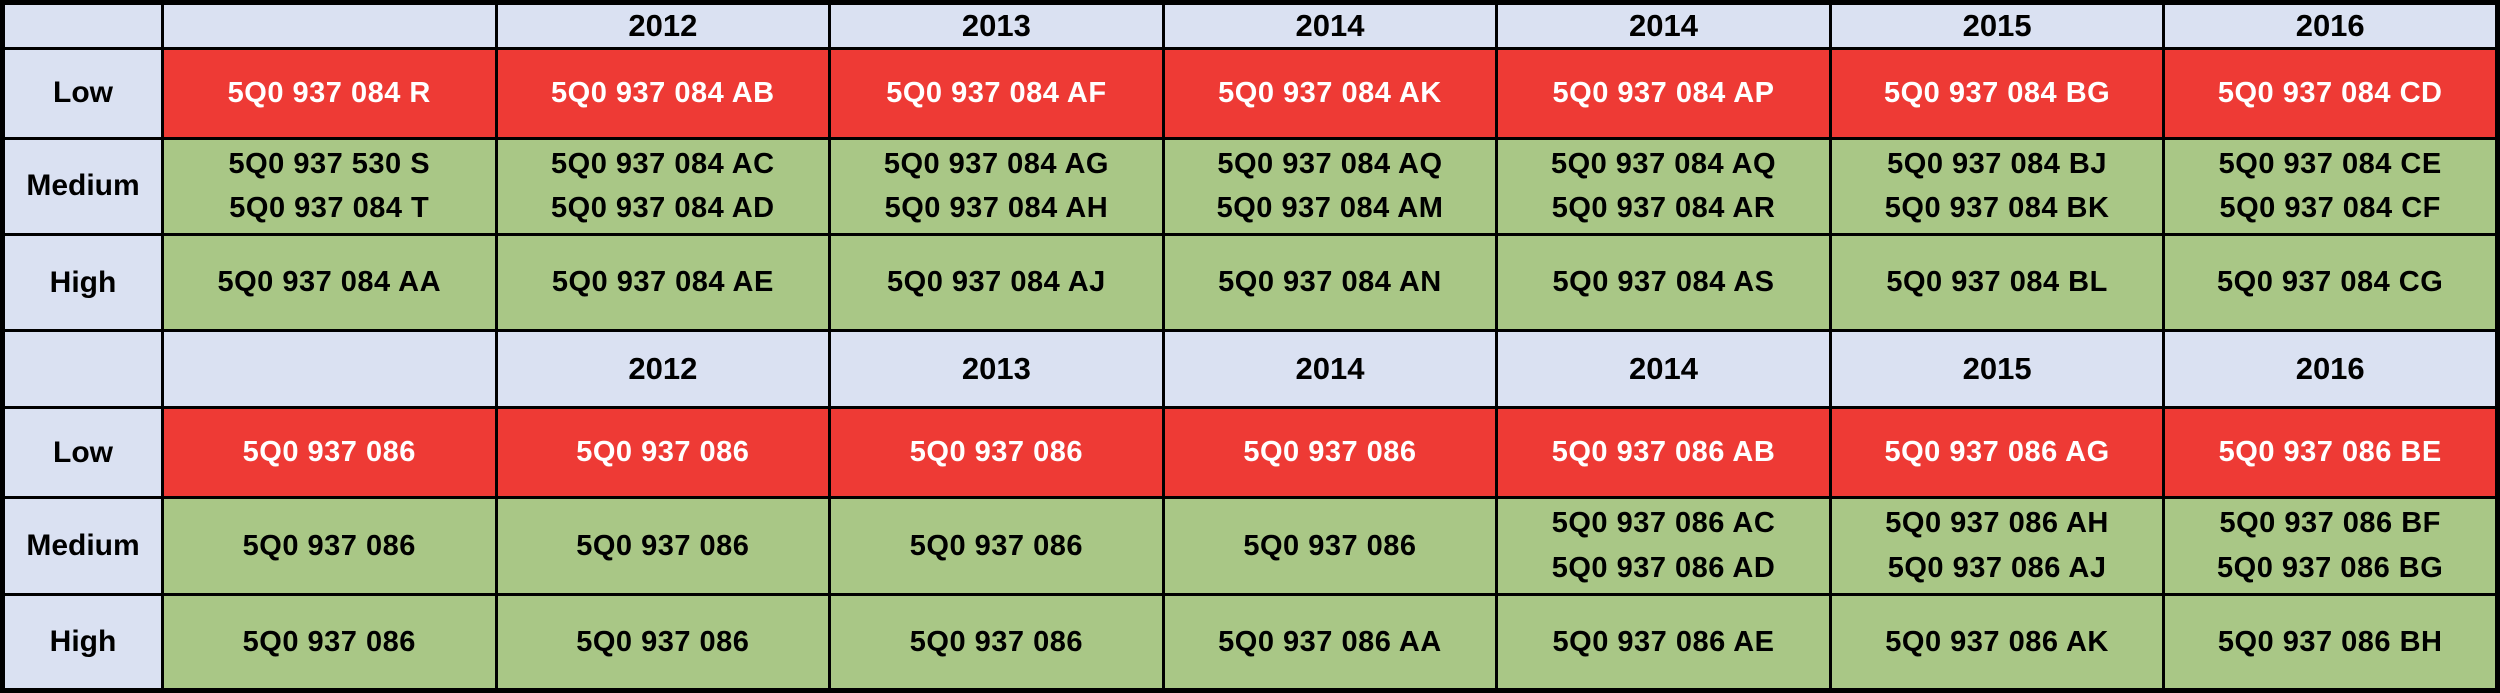 This screenshot has height=693, width=2500. Describe the element at coordinates (2330, 92) in the screenshot. I see `part-number: 5Q0 937 084 CD` at that location.